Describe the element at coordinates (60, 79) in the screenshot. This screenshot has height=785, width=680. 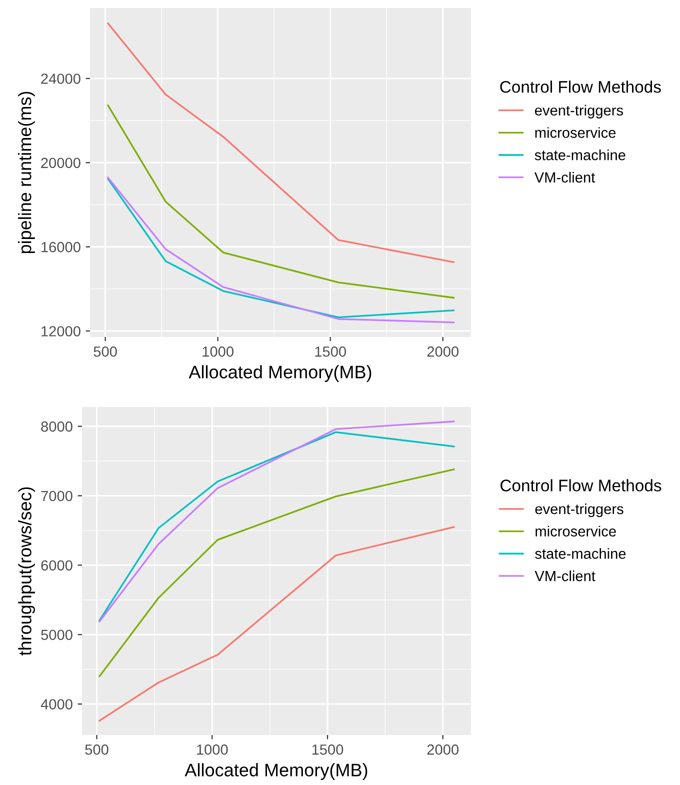
I see `y-tick-label: 24000` at that location.